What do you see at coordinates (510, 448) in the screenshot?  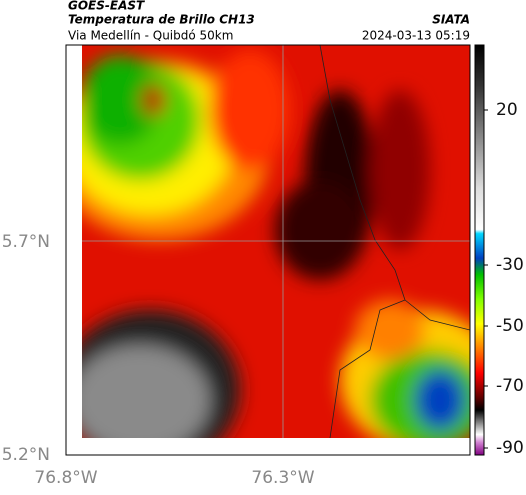 I see `colorbar-label: -90` at bounding box center [510, 448].